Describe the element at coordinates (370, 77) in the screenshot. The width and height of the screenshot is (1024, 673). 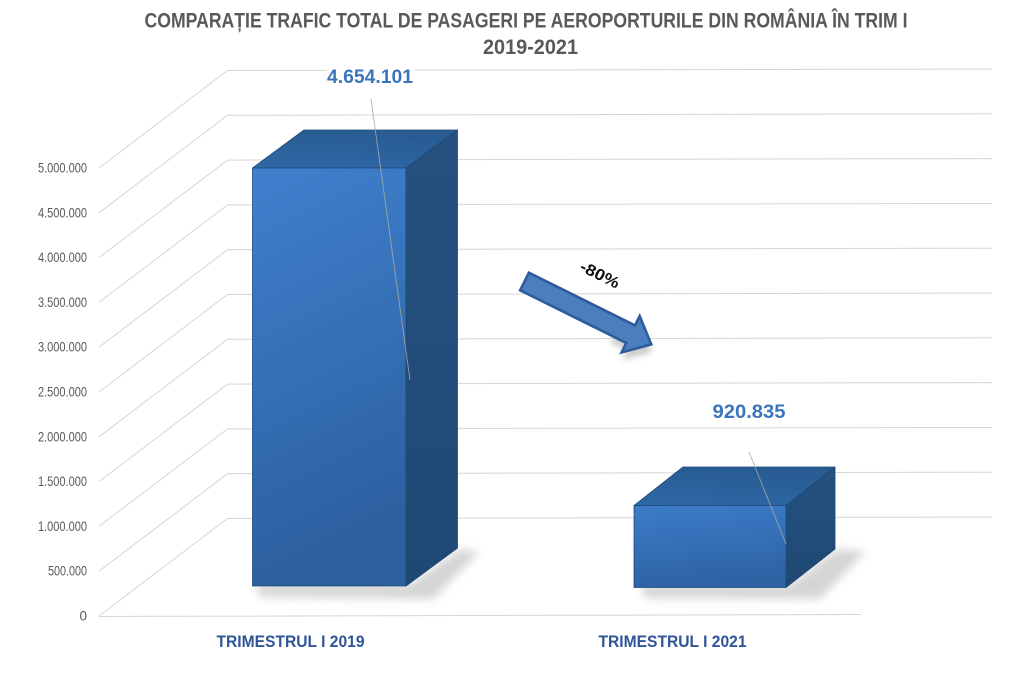
I see `svg-text: 4.654.101` at that location.